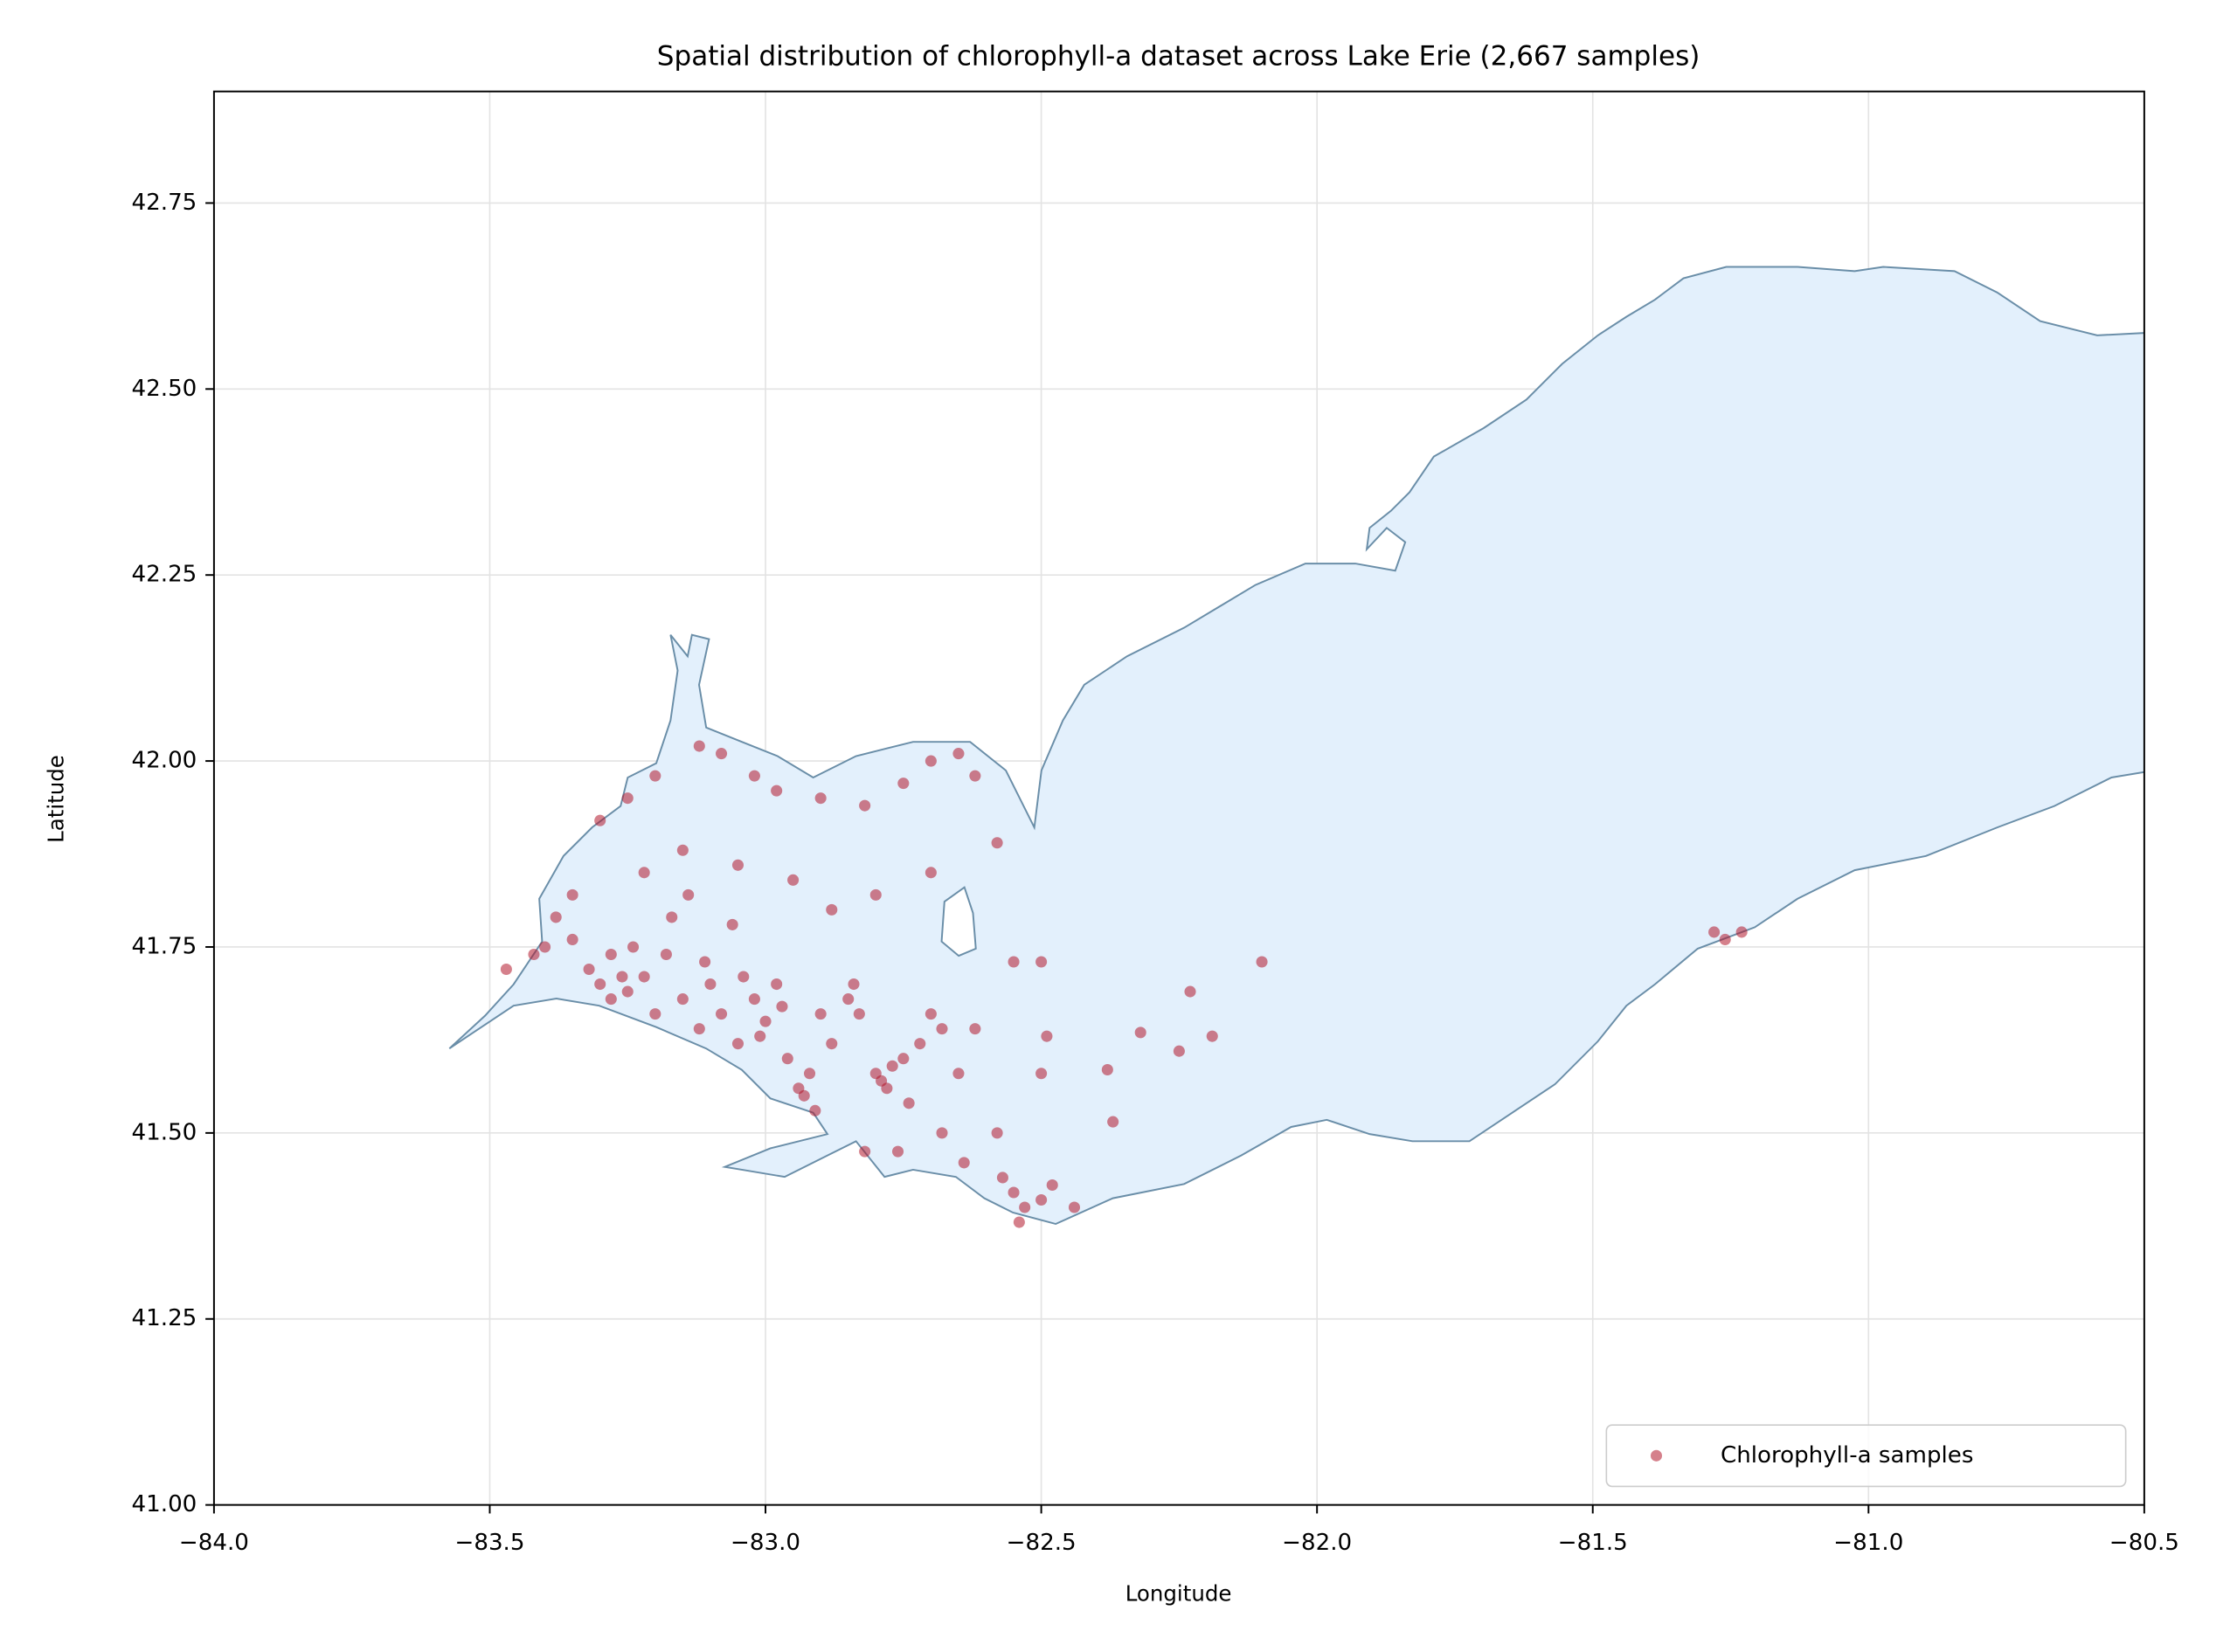  I want to click on y-tick-label: 42.00, so click(164, 761).